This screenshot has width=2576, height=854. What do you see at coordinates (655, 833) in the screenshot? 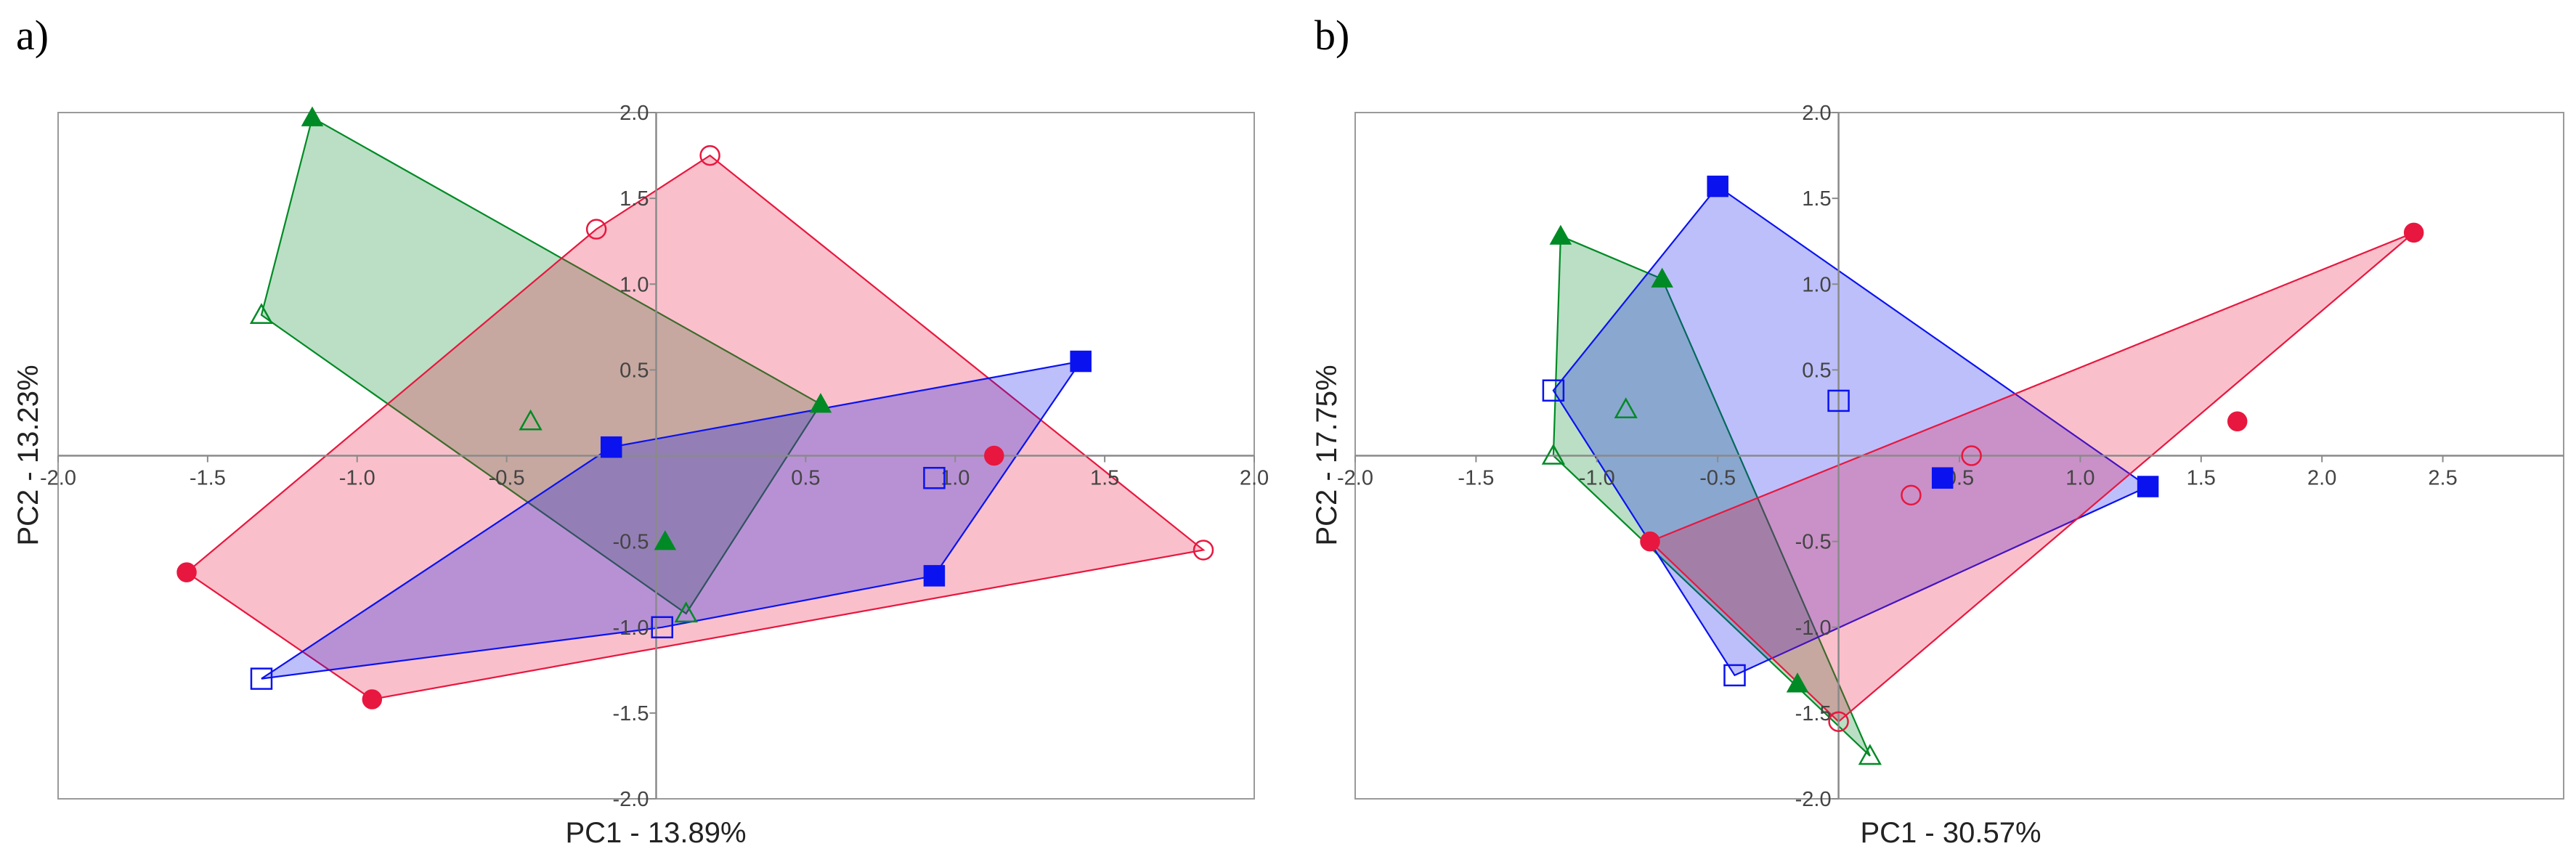
I see `x-axis-title-a: PC1 - 13.89%` at bounding box center [655, 833].